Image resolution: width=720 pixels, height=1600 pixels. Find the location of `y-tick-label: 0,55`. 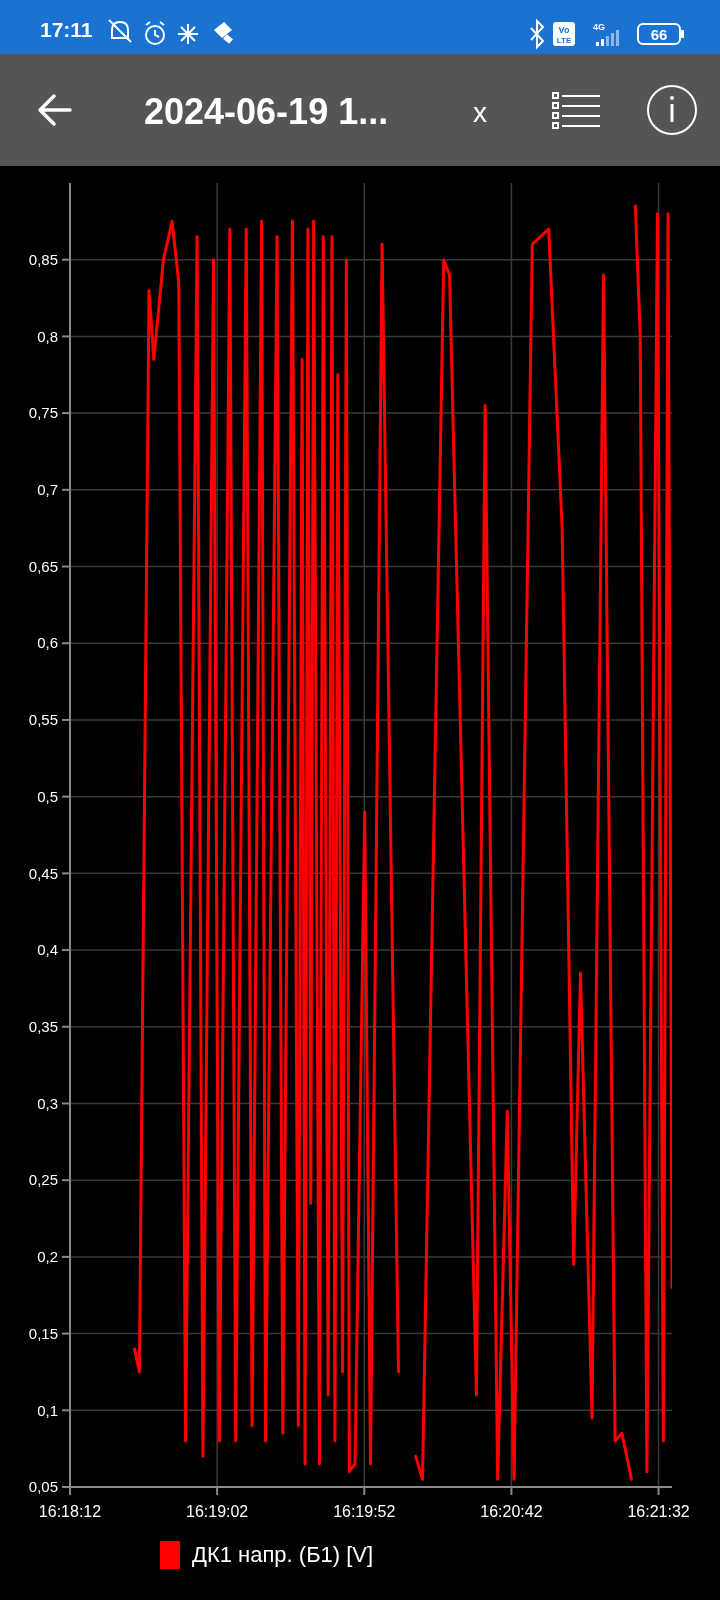

y-tick-label: 0,55 is located at coordinates (43, 720).